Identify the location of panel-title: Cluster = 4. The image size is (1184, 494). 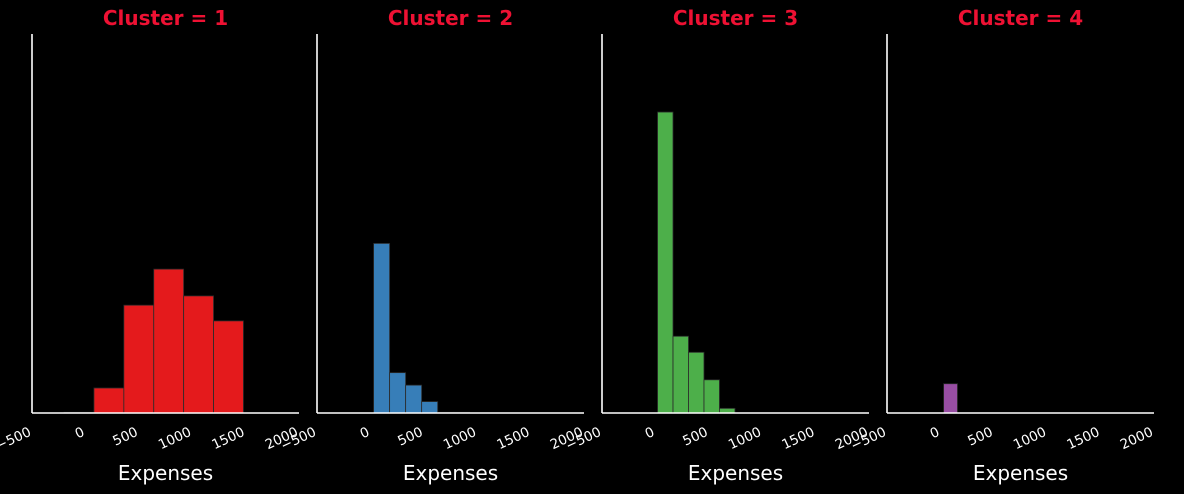
(1020, 18).